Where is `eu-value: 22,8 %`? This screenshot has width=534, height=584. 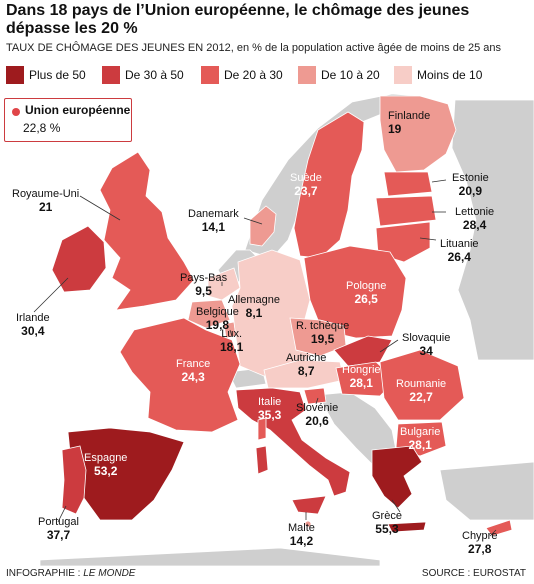 eu-value: 22,8 % is located at coordinates (42, 128).